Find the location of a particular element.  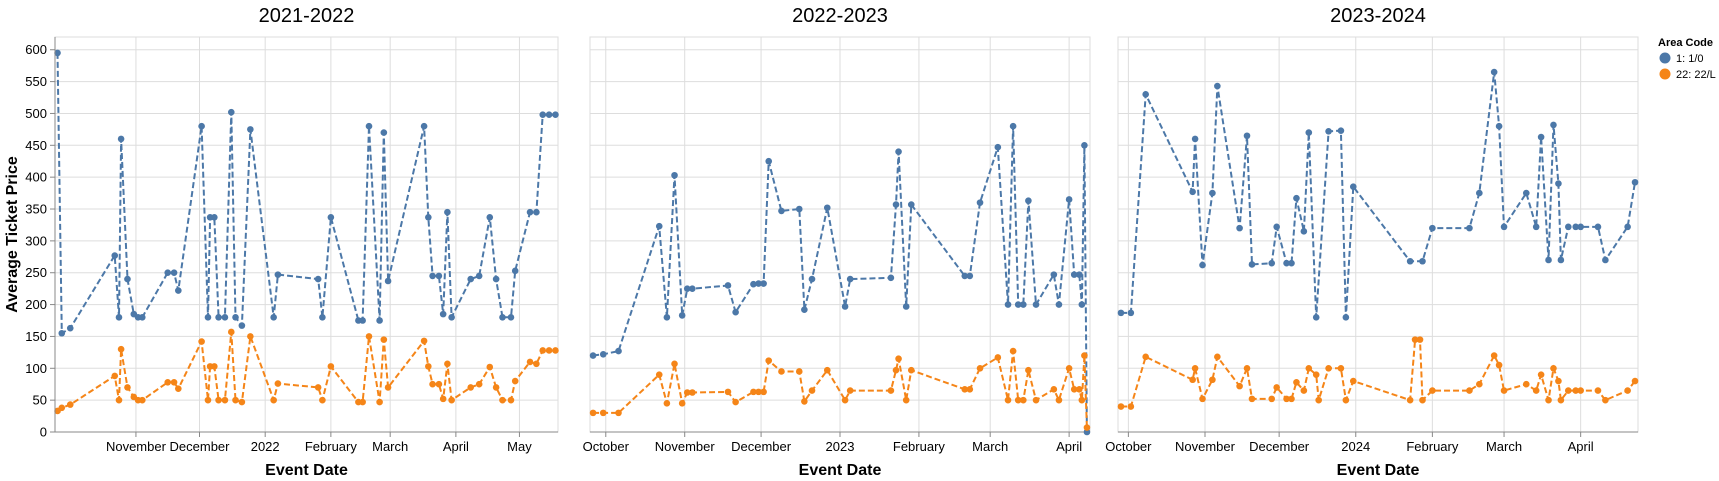

y-tick-label: 300 is located at coordinates (36, 240).